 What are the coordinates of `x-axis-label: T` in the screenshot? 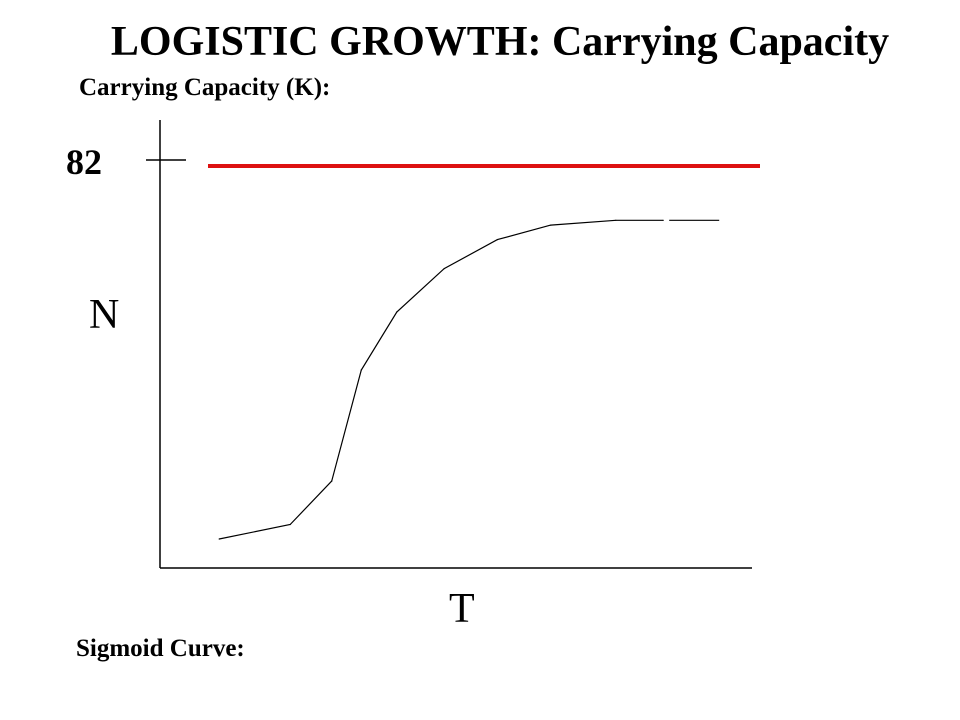 It's located at (462, 609).